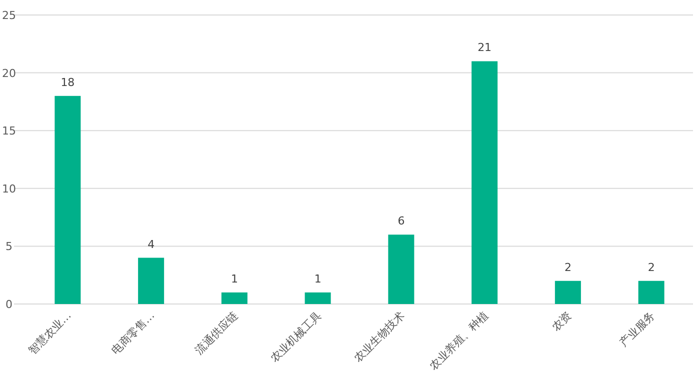  Describe the element at coordinates (296, 336) in the screenshot. I see `x-tick-label: 农业机械工具` at that location.